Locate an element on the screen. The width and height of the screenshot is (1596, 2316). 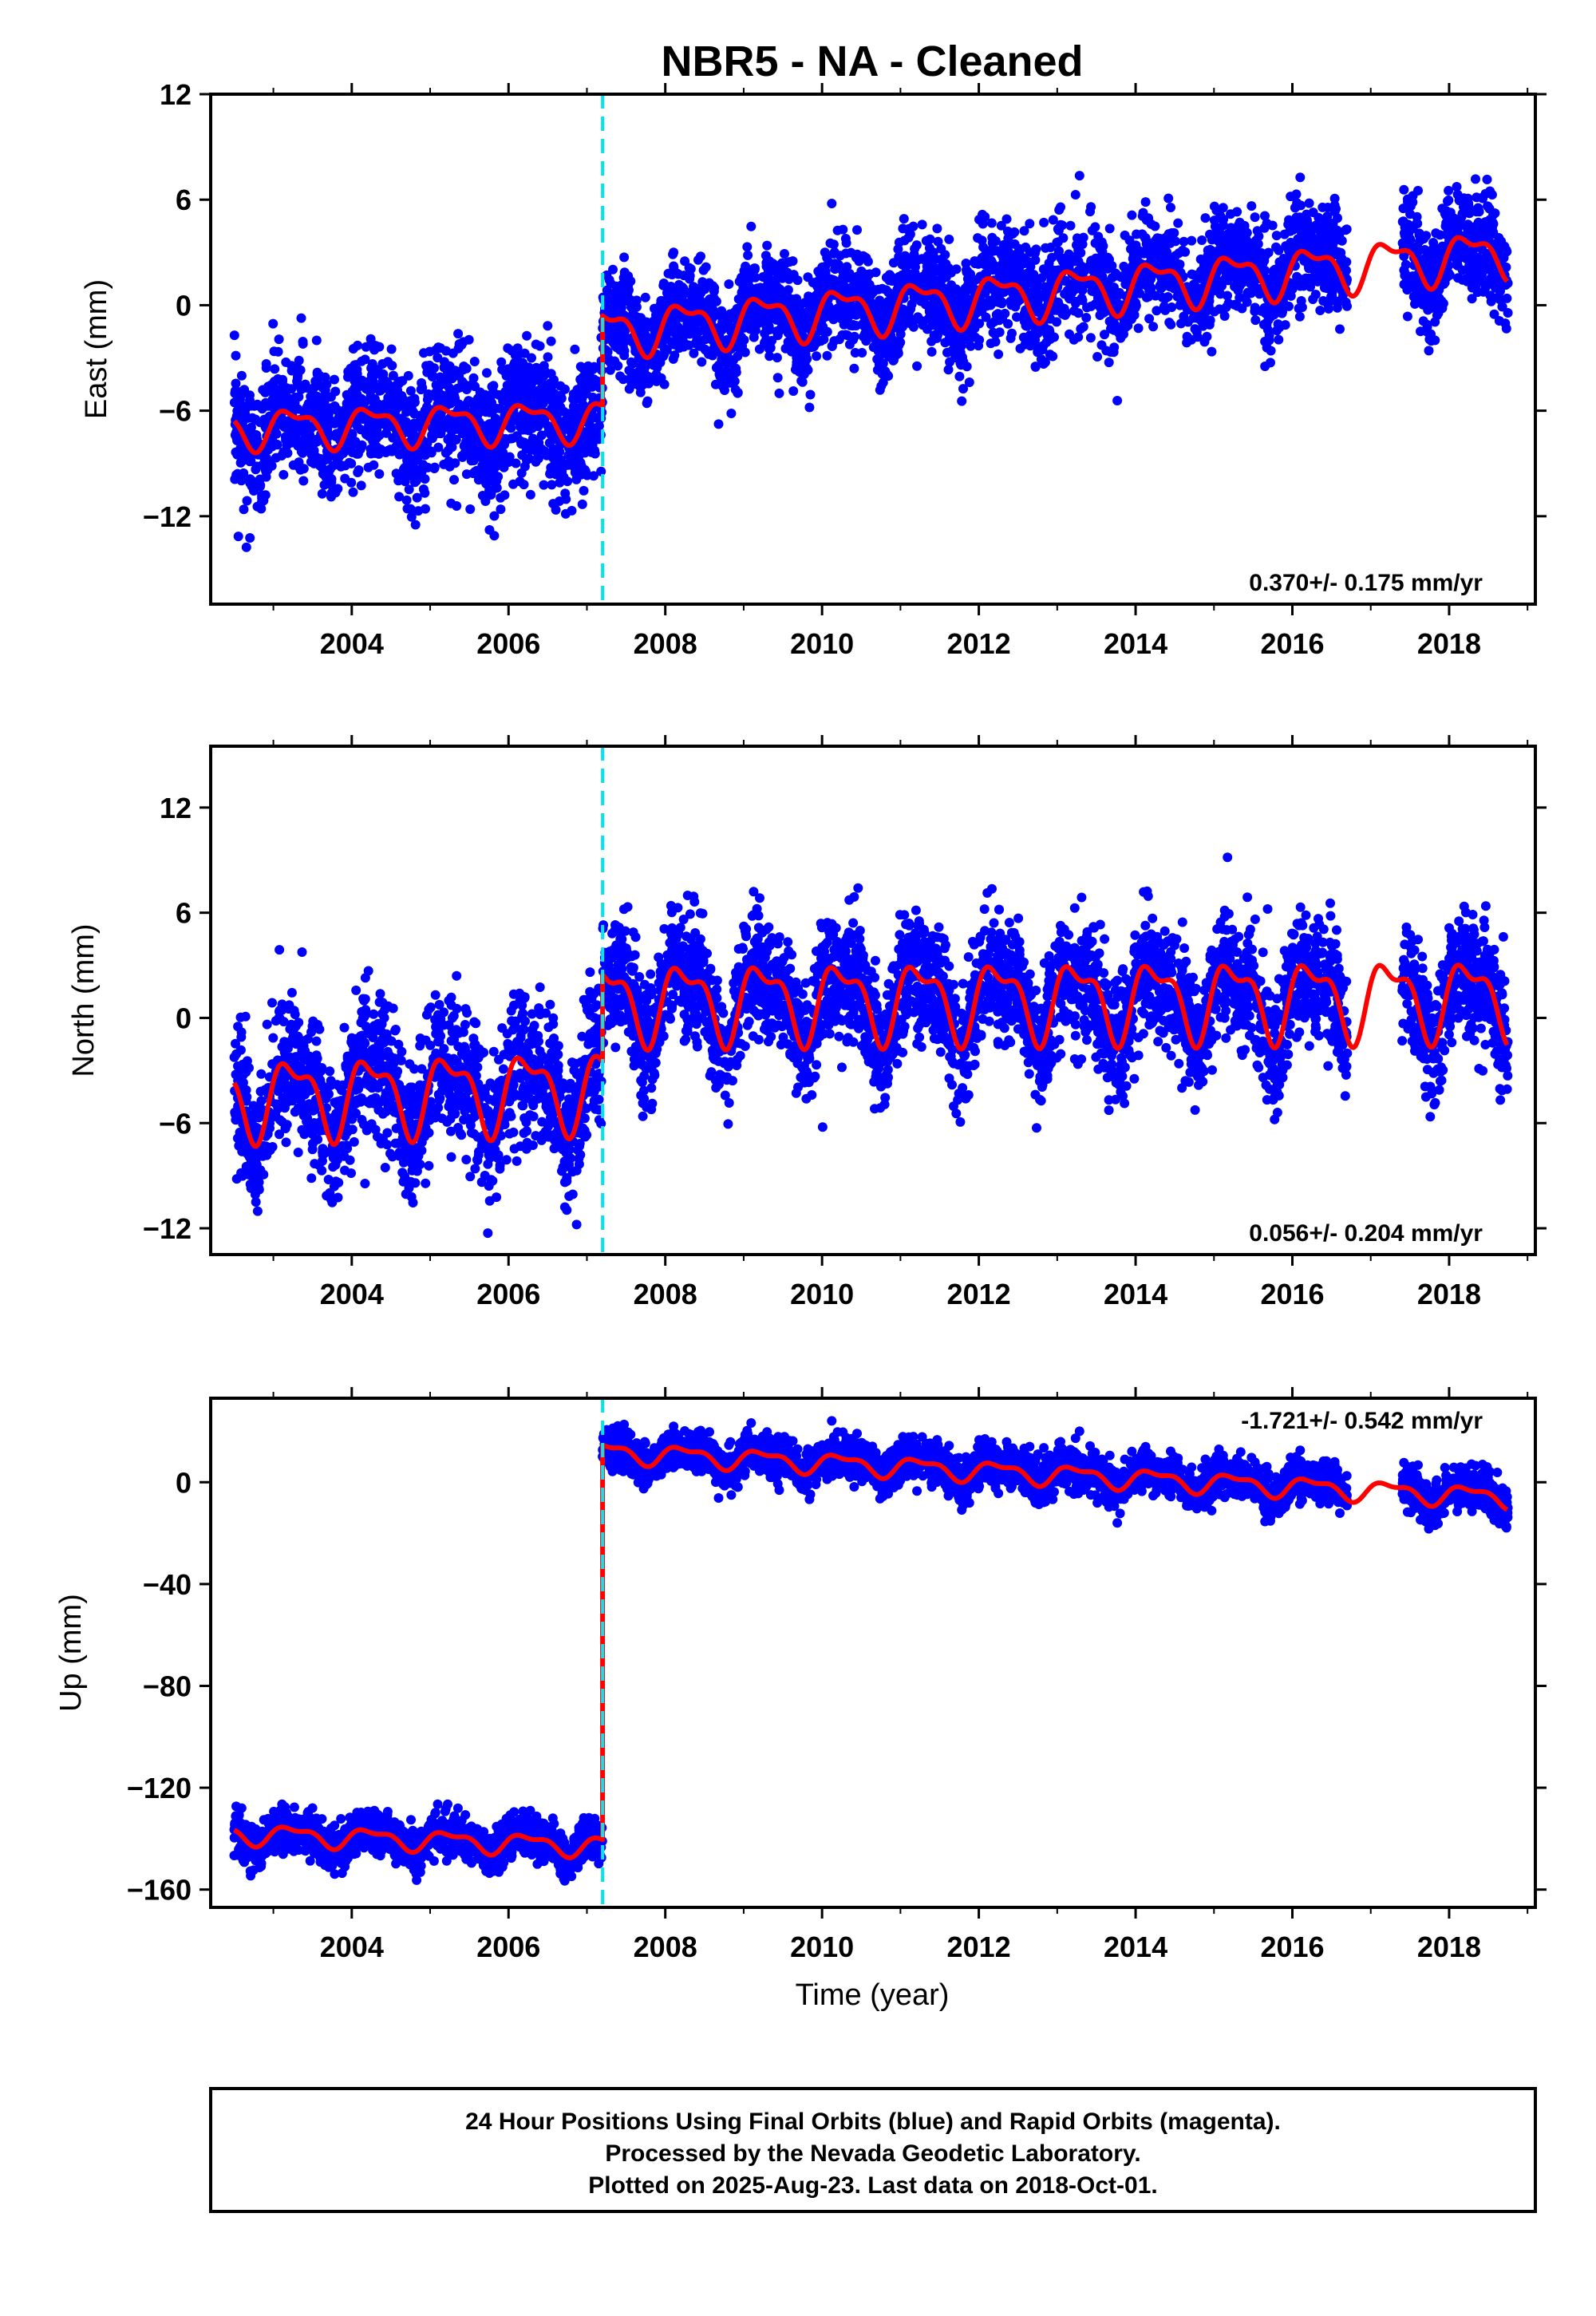
y-tick-label: 0 is located at coordinates (184, 305).